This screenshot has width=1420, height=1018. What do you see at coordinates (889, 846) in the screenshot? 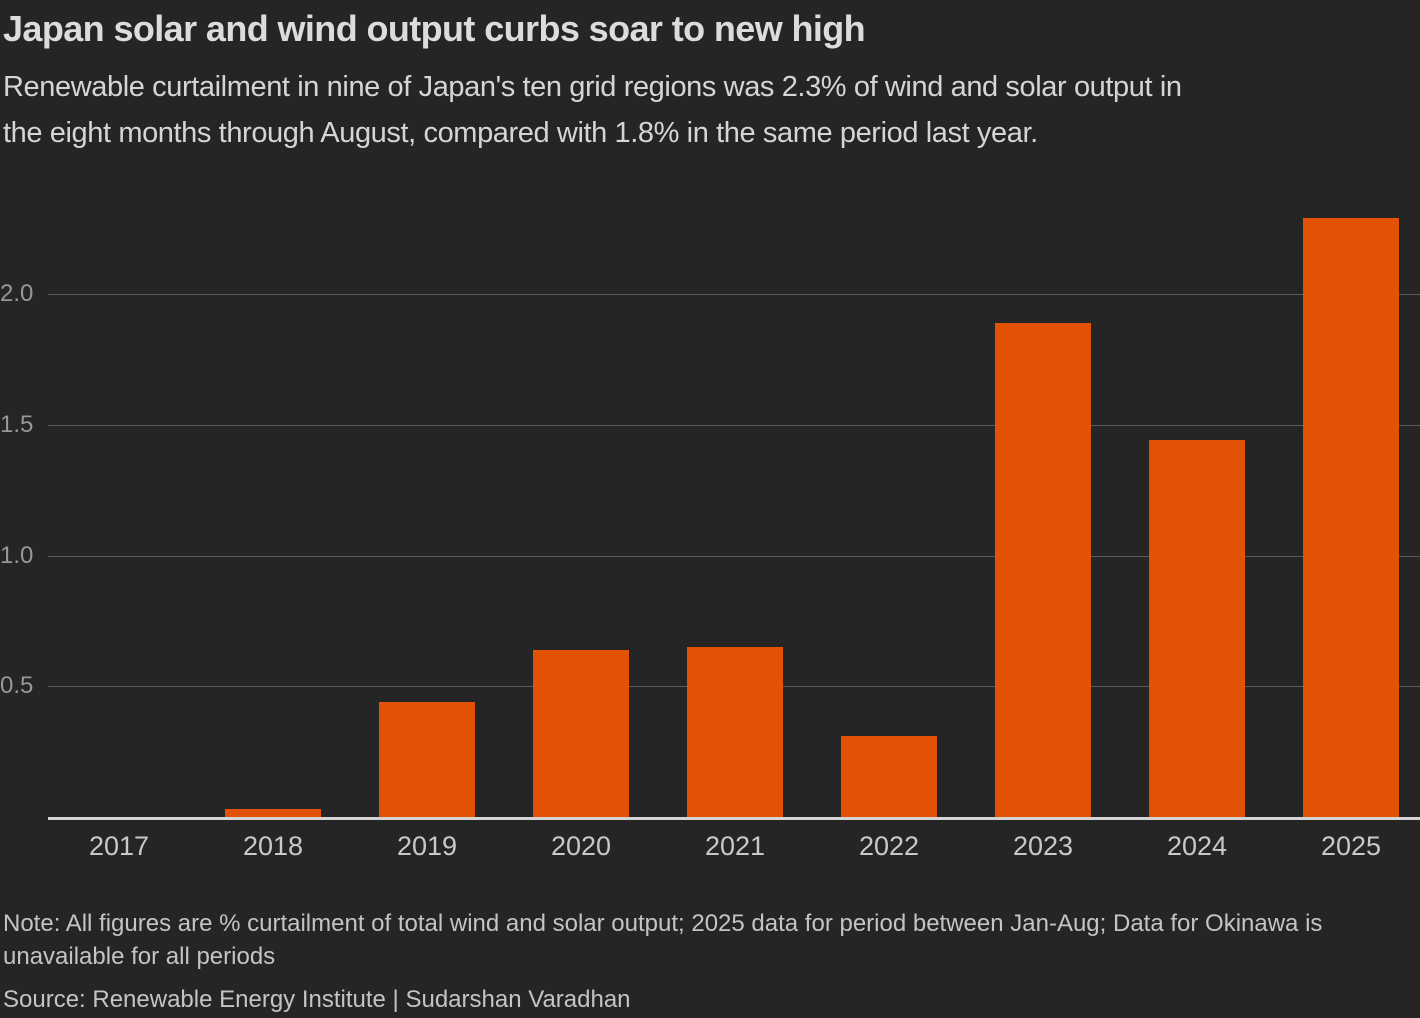
I see `x-tick-label-2022: 2022` at bounding box center [889, 846].